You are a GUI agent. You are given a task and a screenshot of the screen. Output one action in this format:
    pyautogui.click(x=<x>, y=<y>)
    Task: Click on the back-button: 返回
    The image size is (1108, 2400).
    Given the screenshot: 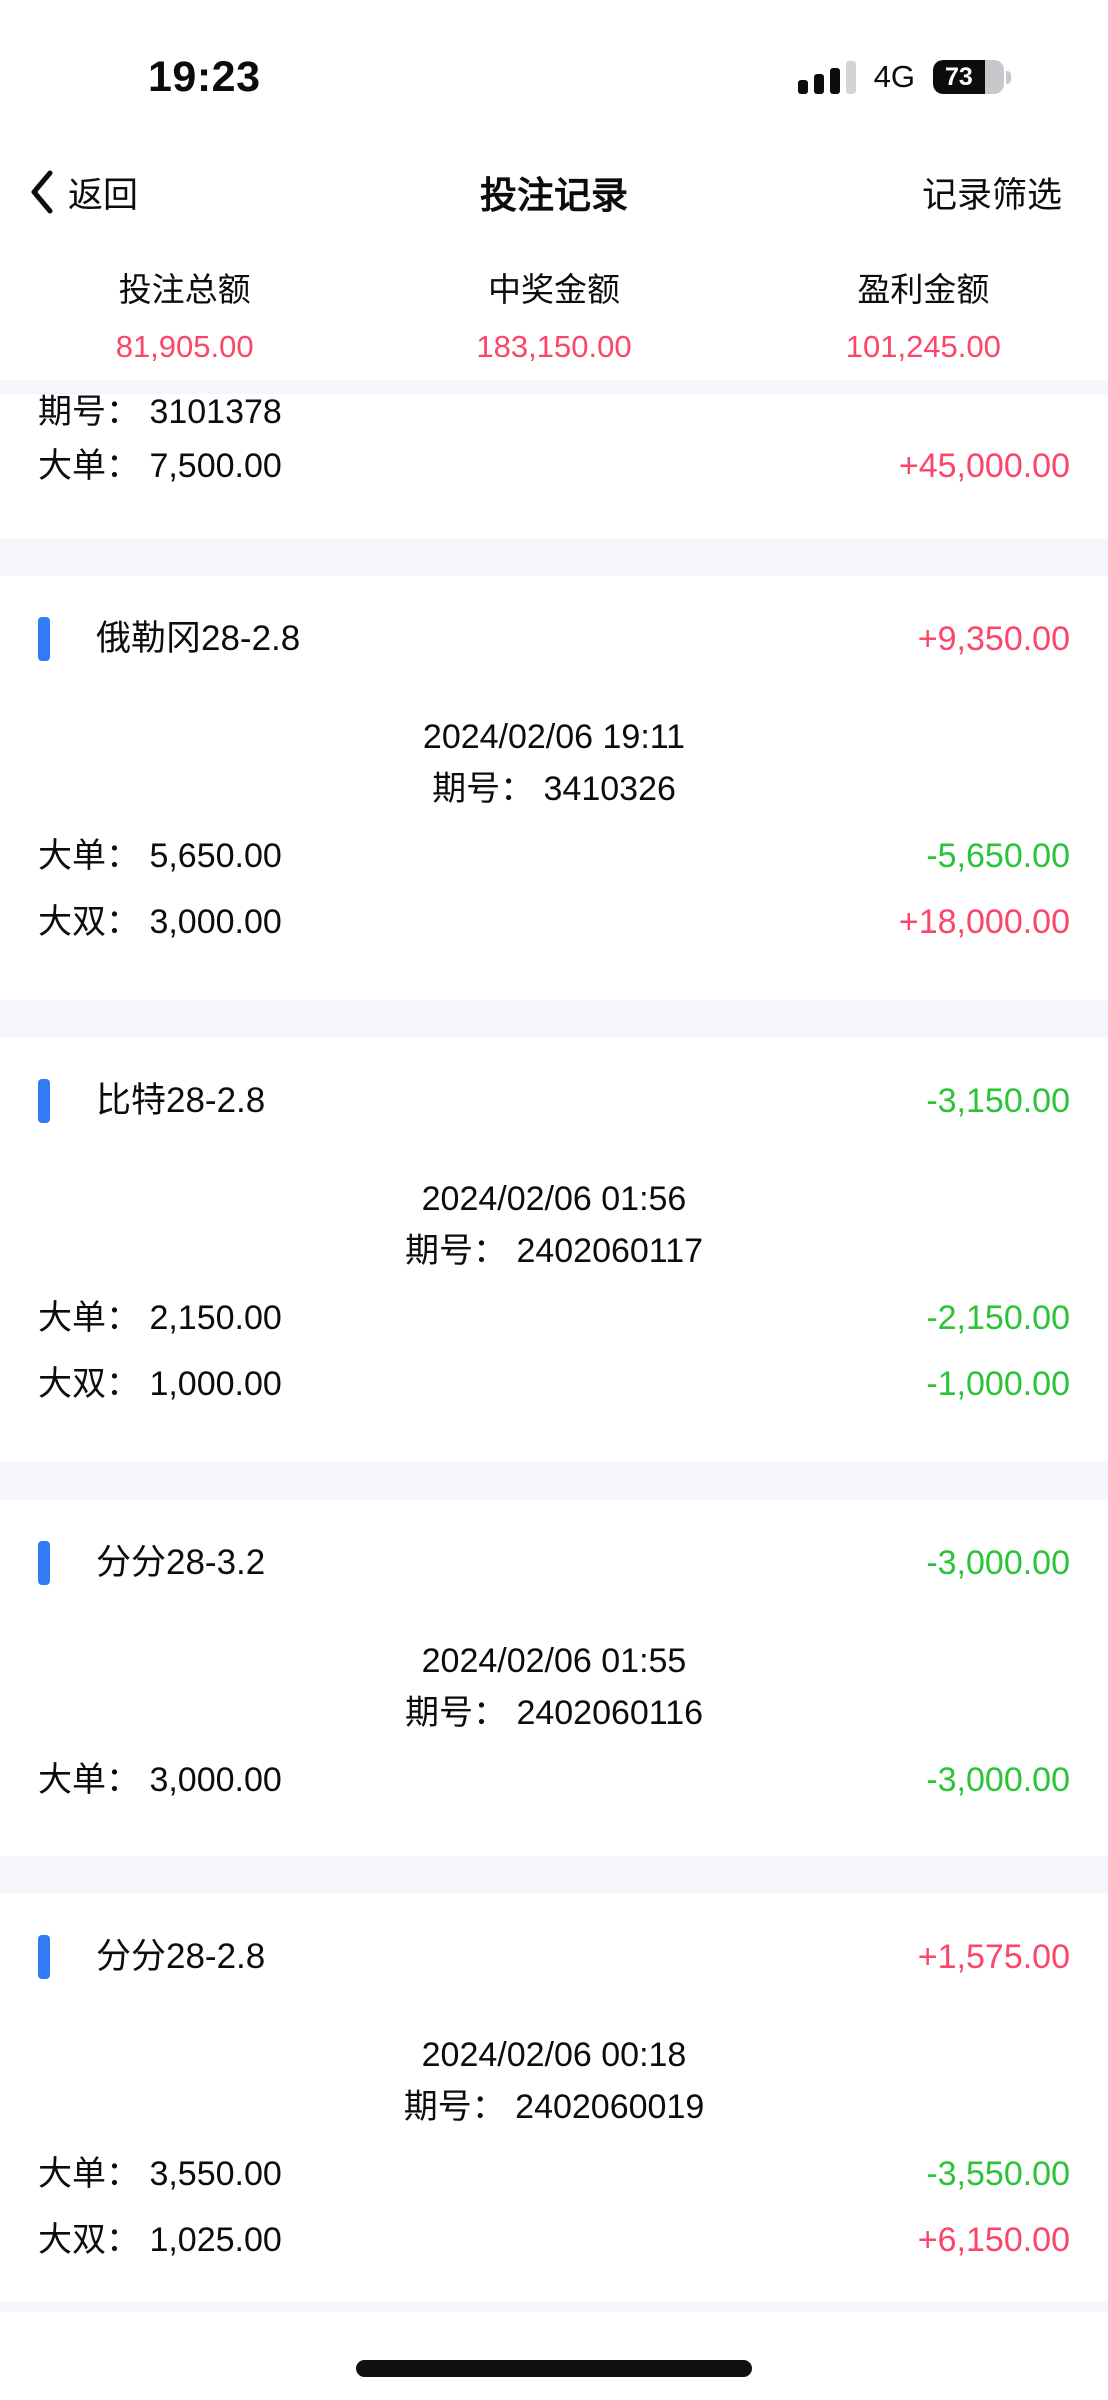 What is the action you would take?
    pyautogui.click(x=84, y=192)
    